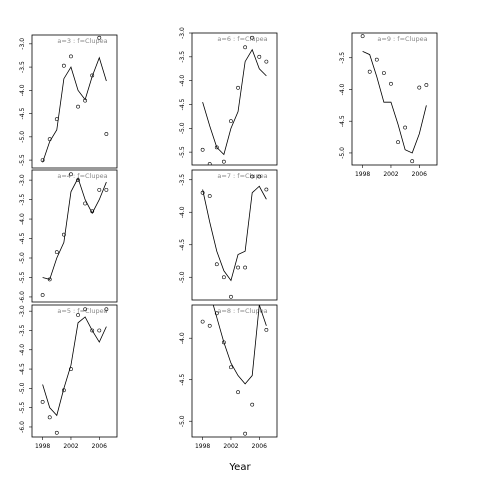 The width and height of the screenshot is (480, 480). Describe the element at coordinates (242, 311) in the screenshot. I see `strip-title: a=8 : f=Clupea` at that location.